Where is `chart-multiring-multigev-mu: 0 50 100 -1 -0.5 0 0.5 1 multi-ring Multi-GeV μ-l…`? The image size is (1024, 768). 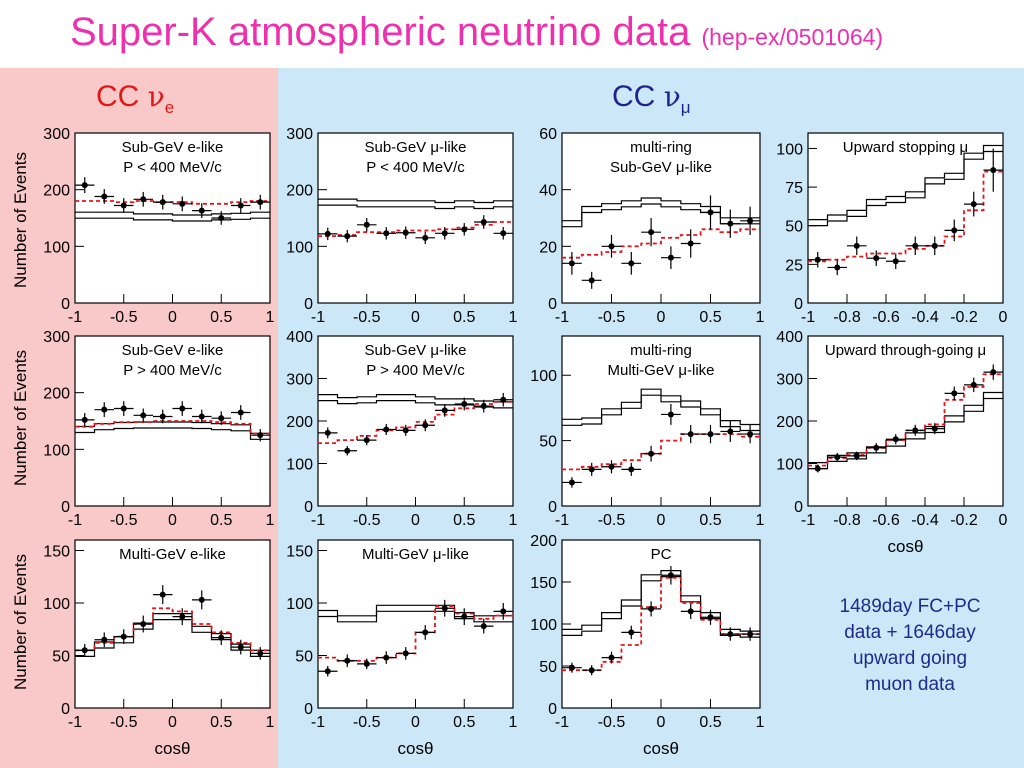
chart-multiring-multigev-mu: 0 50 100 -1 -0.5 0 0.5 1 multi-ring Multi-GeV μ-l… is located at coordinates (647, 432).